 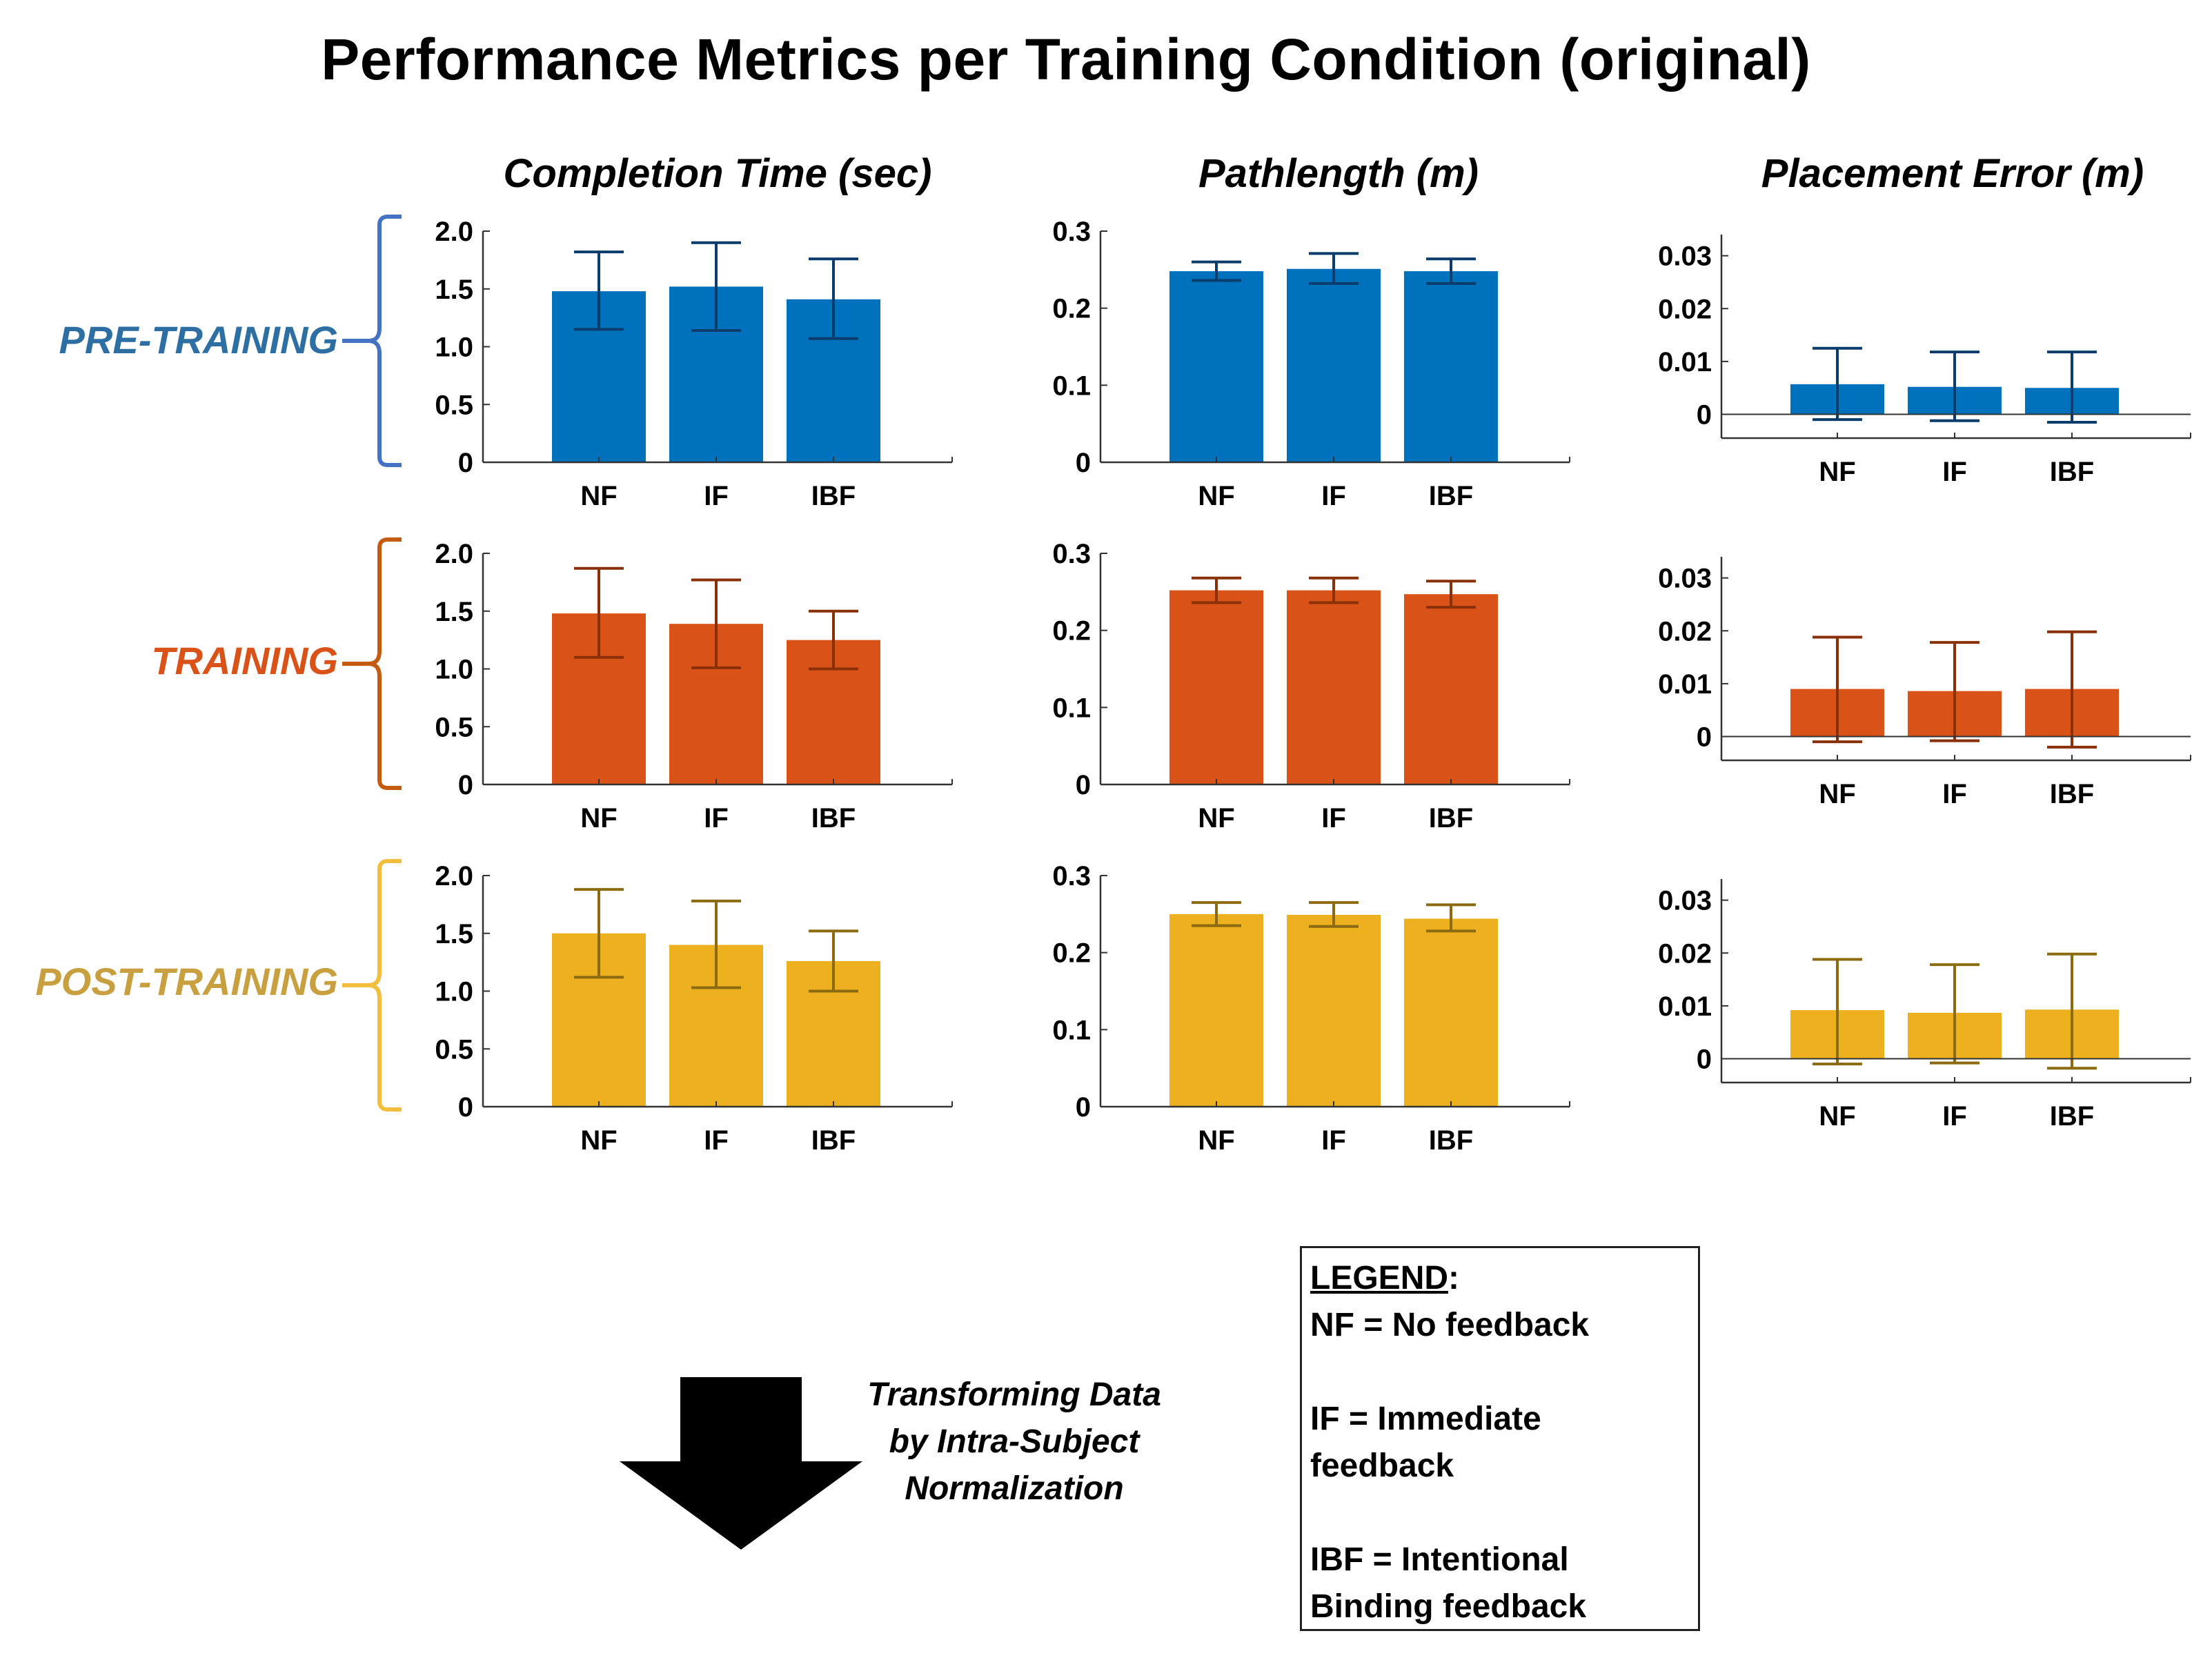 I want to click on bracket-pre-training, so click(x=372, y=341).